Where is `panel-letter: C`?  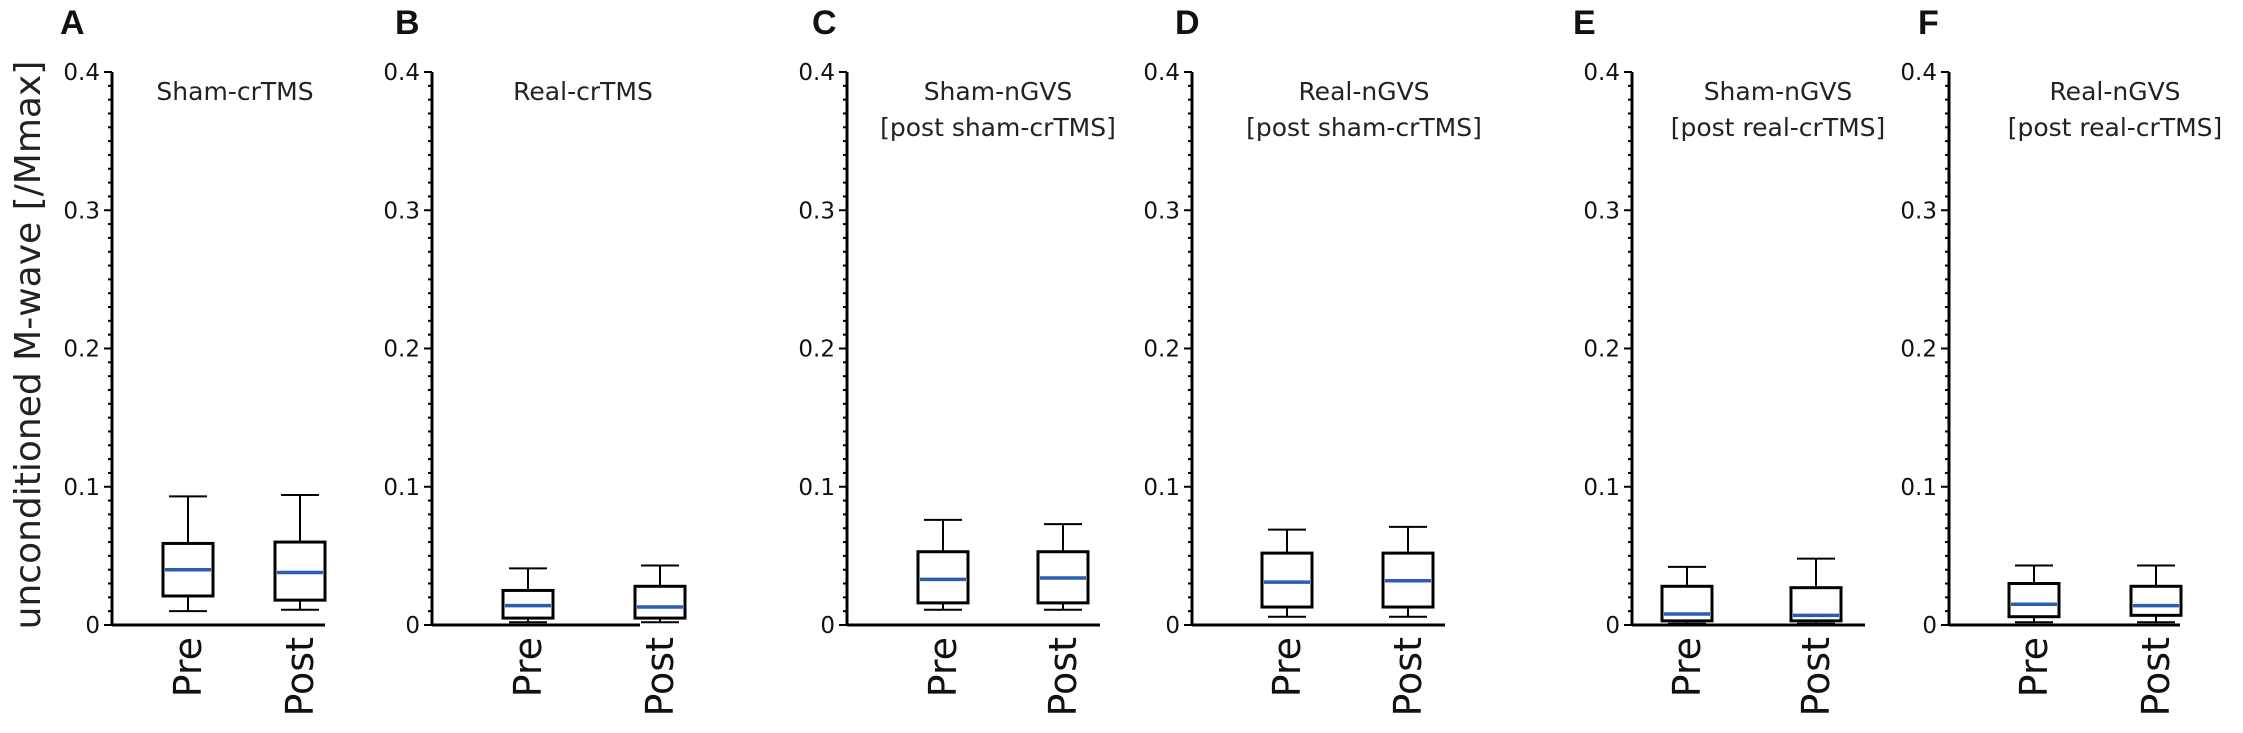 panel-letter: C is located at coordinates (824, 23).